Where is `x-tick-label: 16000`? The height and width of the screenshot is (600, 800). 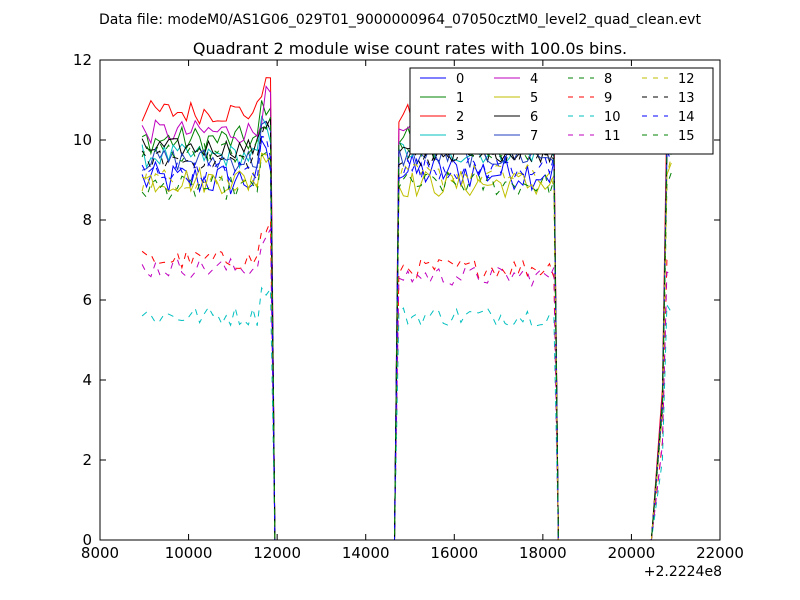 x-tick-label: 16000 is located at coordinates (454, 553).